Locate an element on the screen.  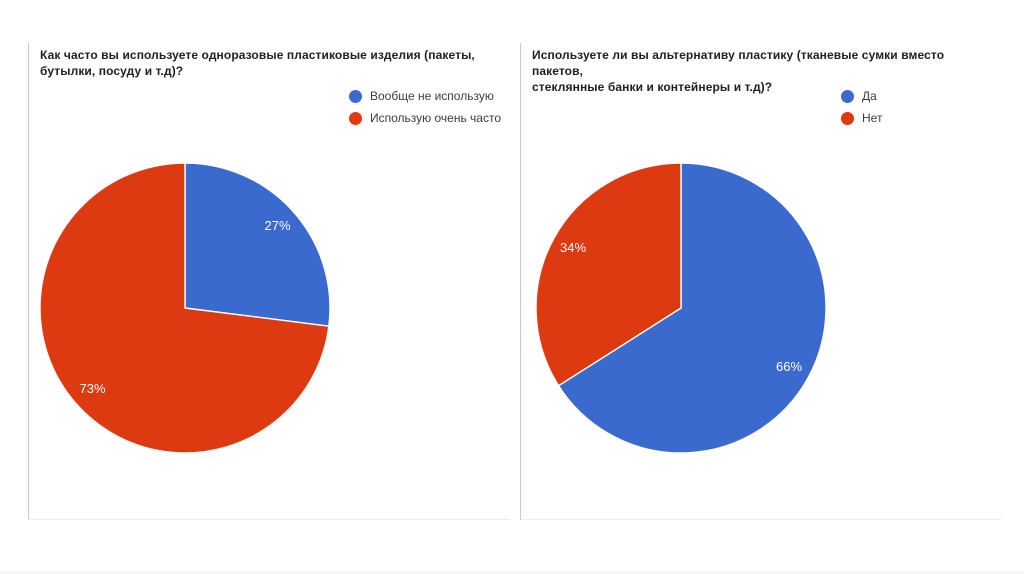
chart-legend: Да Нет is located at coordinates (861, 107).